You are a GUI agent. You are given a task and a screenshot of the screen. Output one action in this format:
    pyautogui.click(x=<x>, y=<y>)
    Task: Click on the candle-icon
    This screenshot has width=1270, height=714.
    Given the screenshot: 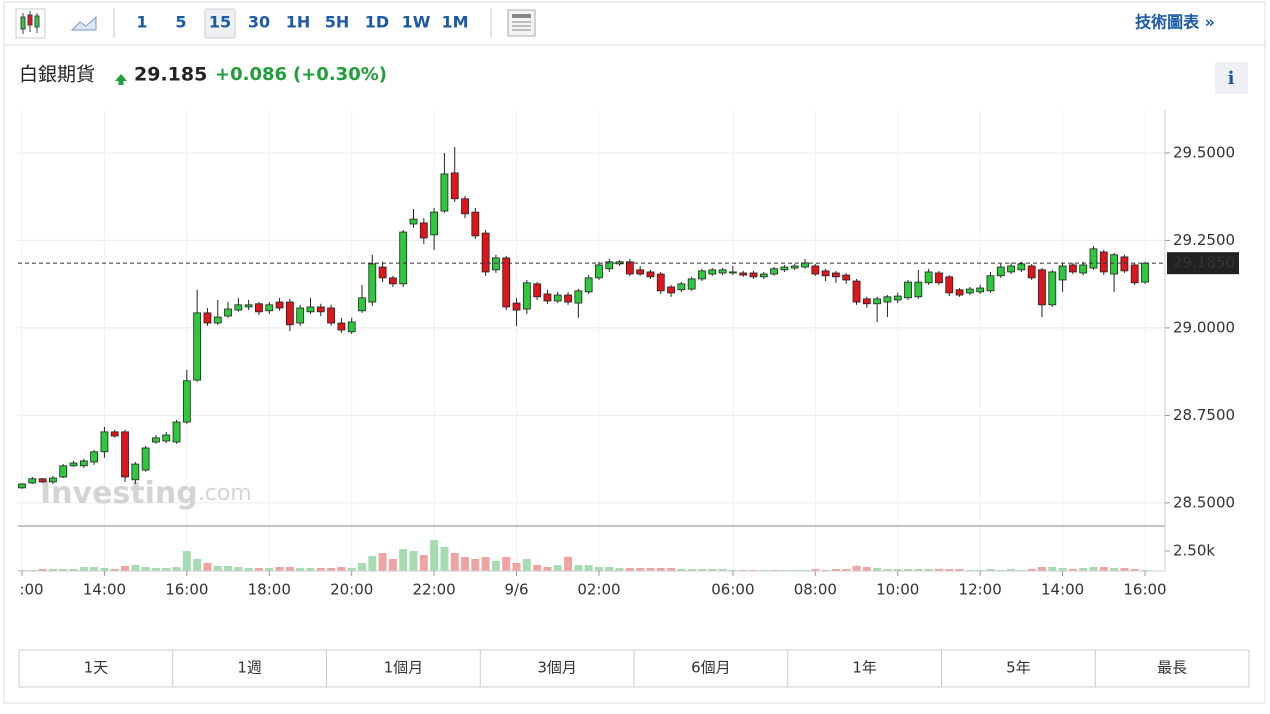 What is the action you would take?
    pyautogui.click(x=30, y=23)
    